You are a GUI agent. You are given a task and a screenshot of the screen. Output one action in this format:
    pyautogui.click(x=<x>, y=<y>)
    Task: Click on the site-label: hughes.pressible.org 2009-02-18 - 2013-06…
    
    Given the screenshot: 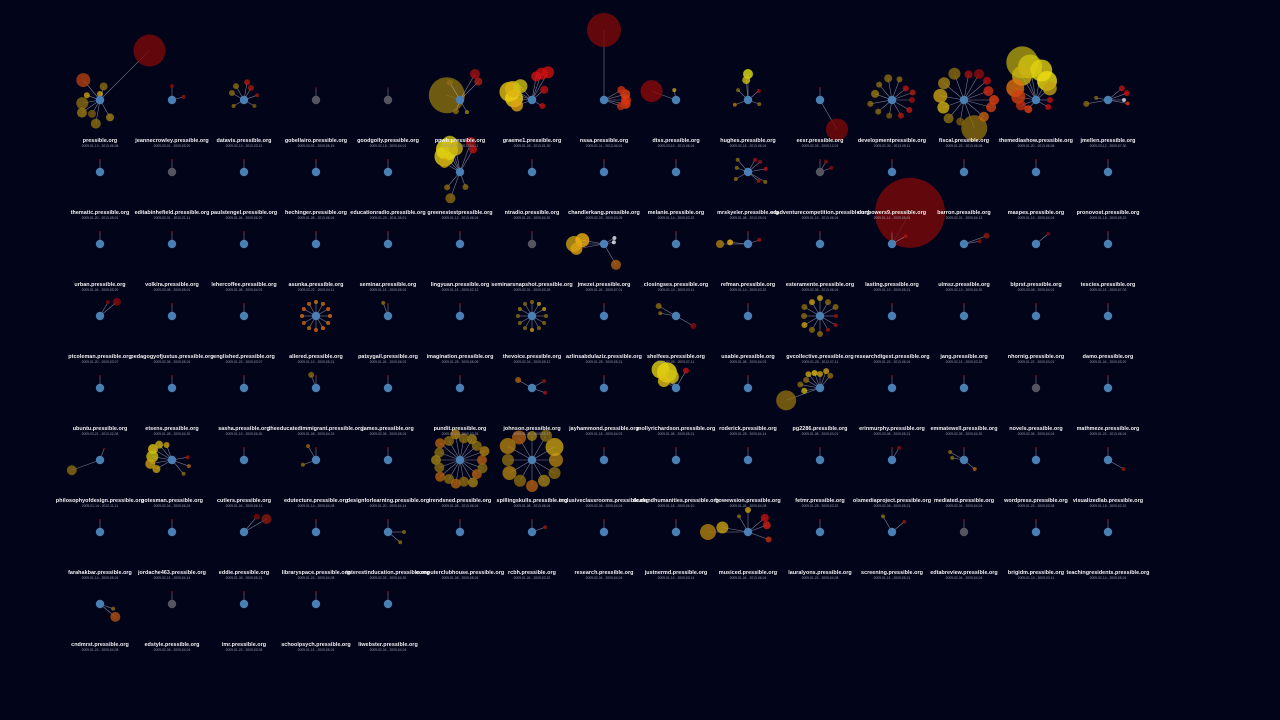 What is the action you would take?
    pyautogui.click(x=748, y=143)
    